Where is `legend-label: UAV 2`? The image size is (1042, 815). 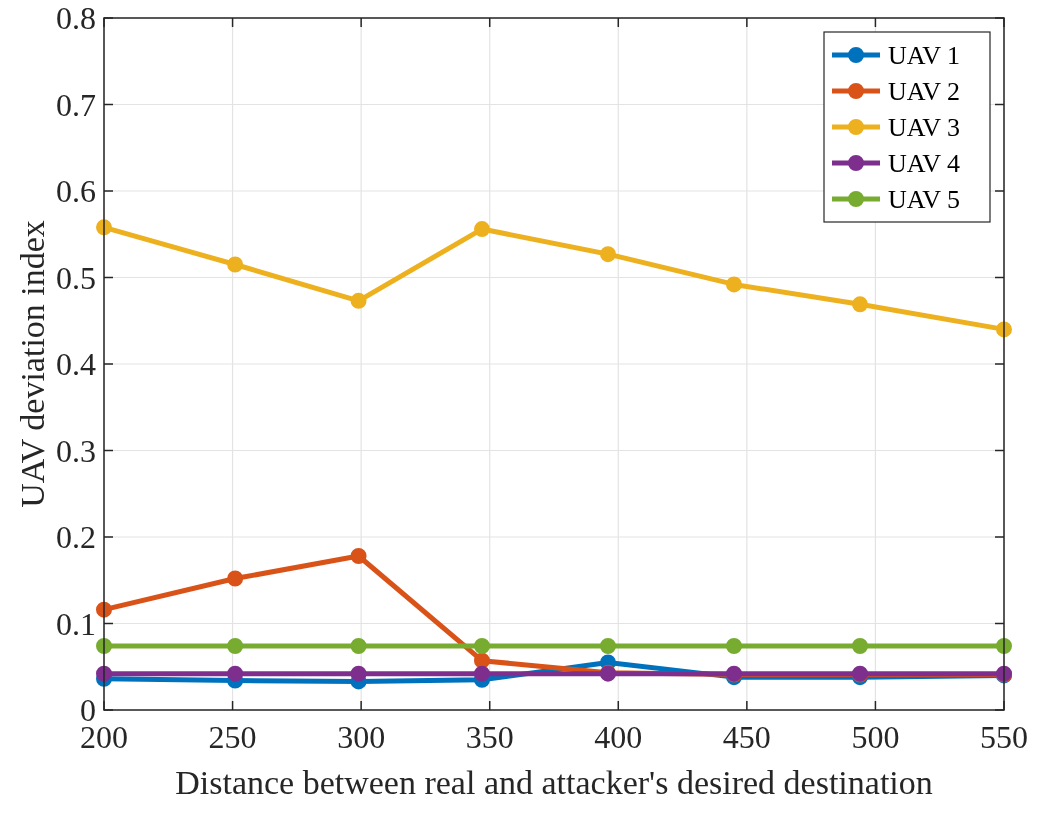 legend-label: UAV 2 is located at coordinates (924, 92).